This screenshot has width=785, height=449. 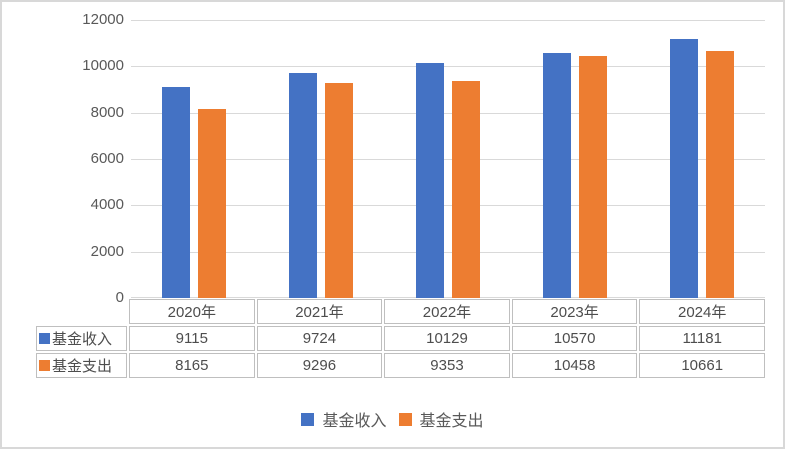 What do you see at coordinates (339, 190) in the screenshot?
I see `bar-基金支出-2021年` at bounding box center [339, 190].